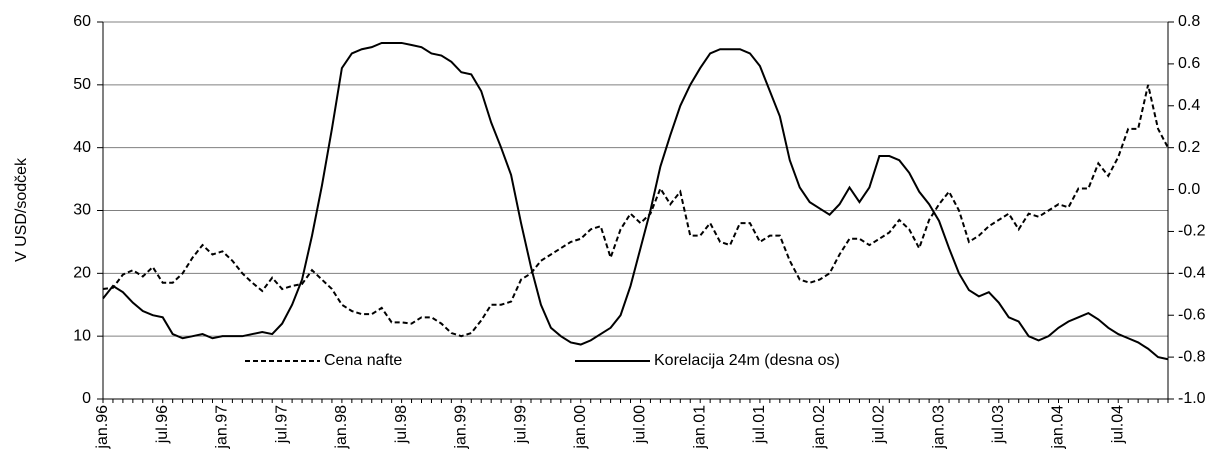 This screenshot has width=1226, height=472. I want to click on x-tick-label: jan.00, so click(580, 427).